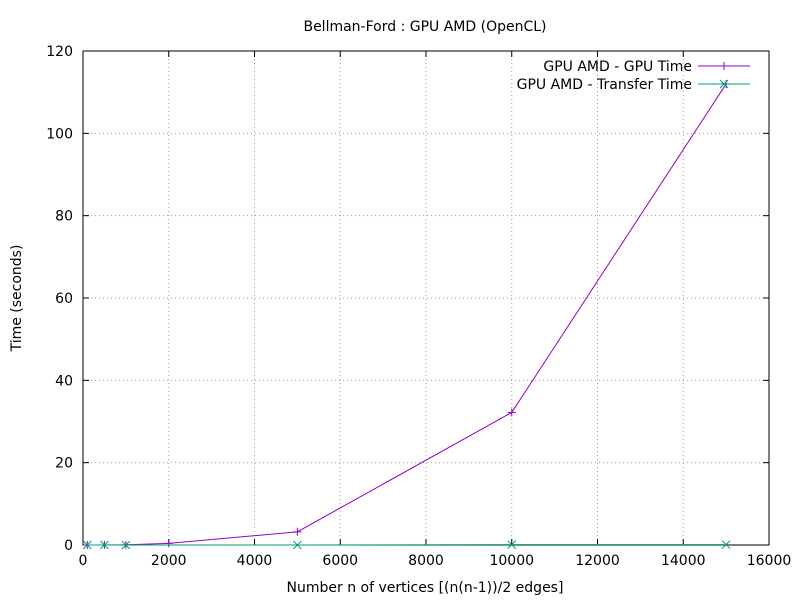  What do you see at coordinates (83, 561) in the screenshot?
I see `x-tick-label: 0` at bounding box center [83, 561].